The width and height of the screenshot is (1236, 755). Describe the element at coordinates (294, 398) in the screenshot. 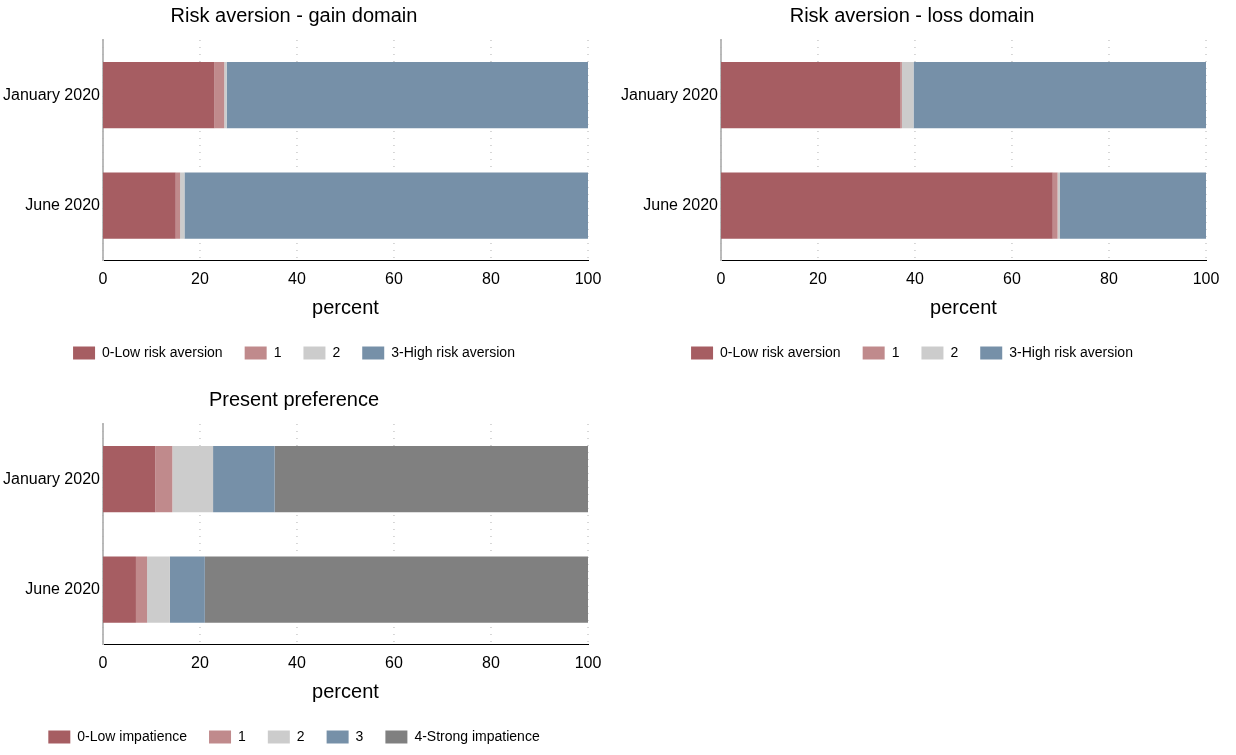

I see `chart-title: Present preference` at that location.